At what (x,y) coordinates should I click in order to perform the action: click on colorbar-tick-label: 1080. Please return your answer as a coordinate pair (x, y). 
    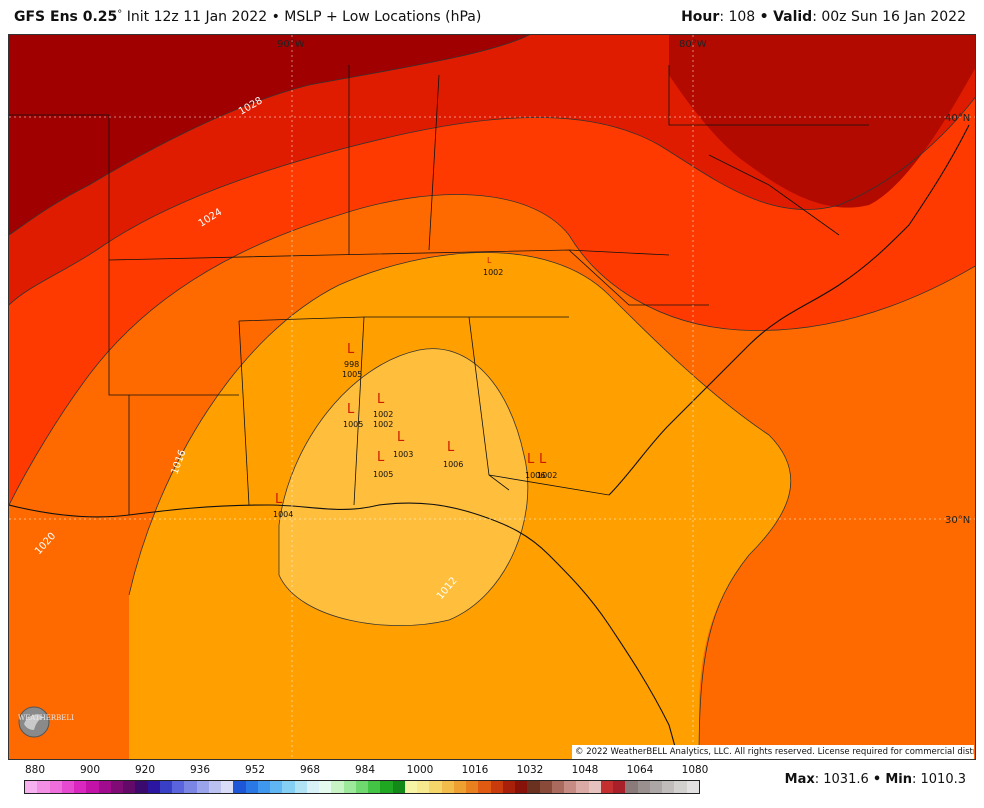
    Looking at the image, I should click on (695, 770).